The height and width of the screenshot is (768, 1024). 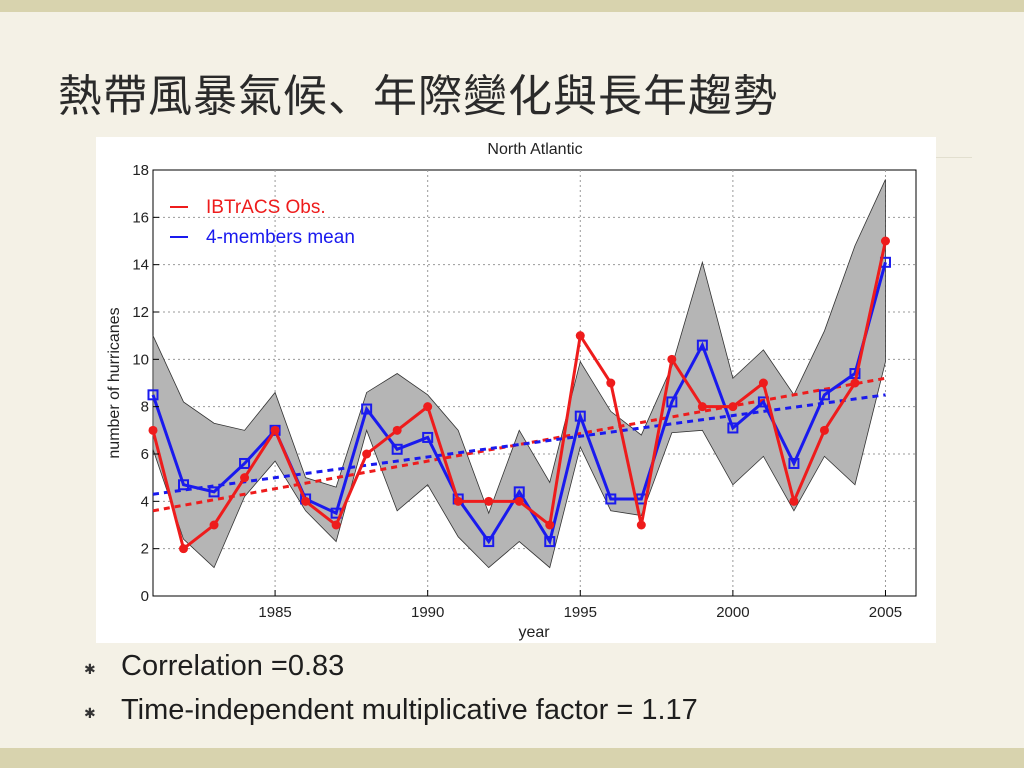 I want to click on top-decor-band, so click(x=512, y=6).